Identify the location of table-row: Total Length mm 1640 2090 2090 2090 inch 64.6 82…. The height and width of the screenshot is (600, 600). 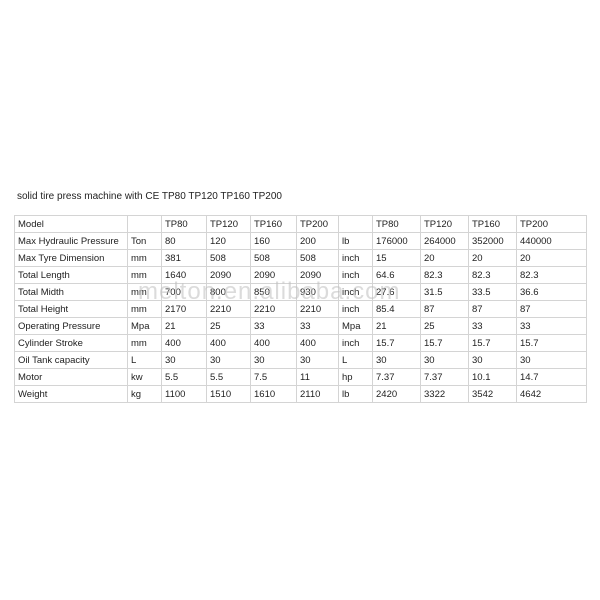
(300, 275).